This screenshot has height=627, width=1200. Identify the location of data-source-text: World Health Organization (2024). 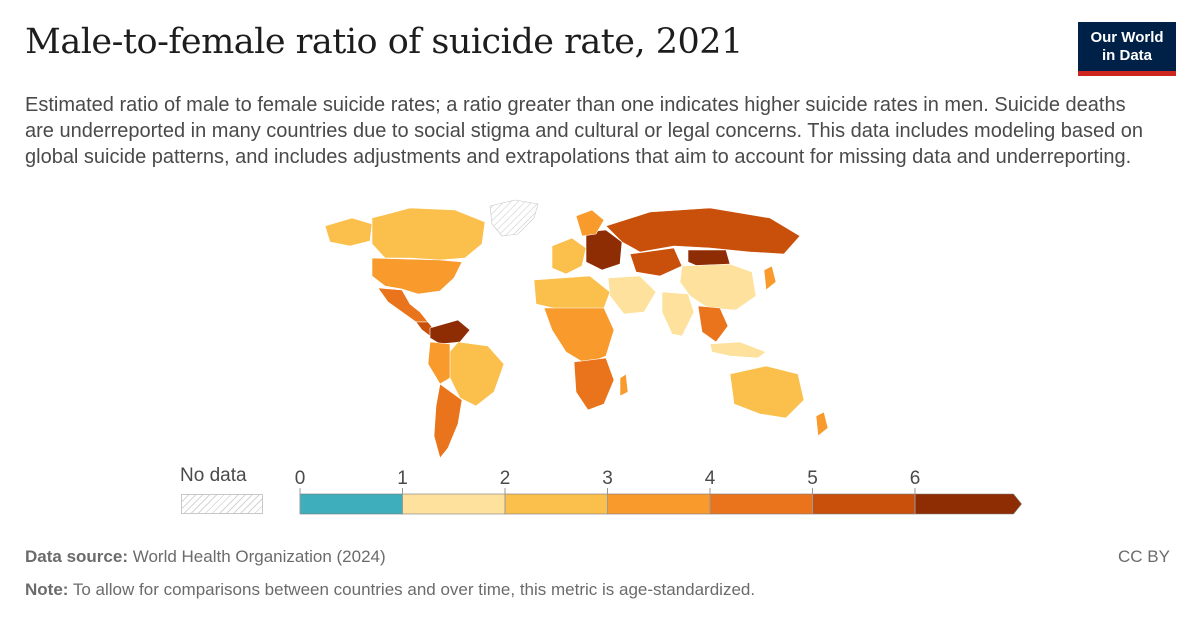
(259, 556).